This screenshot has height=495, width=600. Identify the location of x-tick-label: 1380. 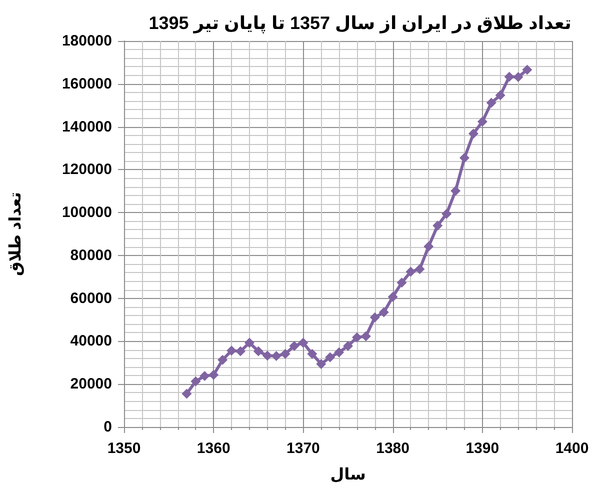
(393, 448).